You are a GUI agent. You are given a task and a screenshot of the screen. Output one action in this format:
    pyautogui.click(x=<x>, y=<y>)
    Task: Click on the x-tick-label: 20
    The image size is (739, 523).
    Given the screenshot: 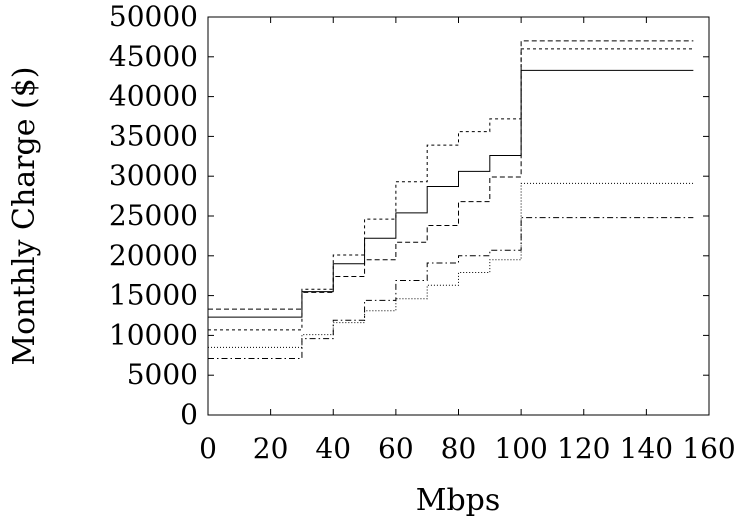 What is the action you would take?
    pyautogui.click(x=271, y=448)
    